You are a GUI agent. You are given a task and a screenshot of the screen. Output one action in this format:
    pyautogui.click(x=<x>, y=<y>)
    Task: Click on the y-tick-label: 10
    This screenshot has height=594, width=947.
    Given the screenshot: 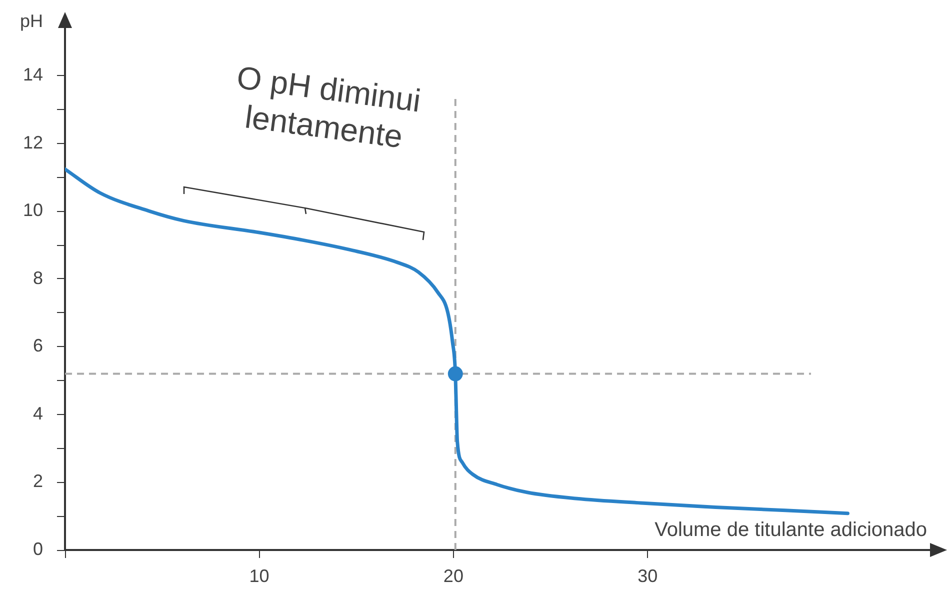 What is the action you would take?
    pyautogui.click(x=32, y=210)
    